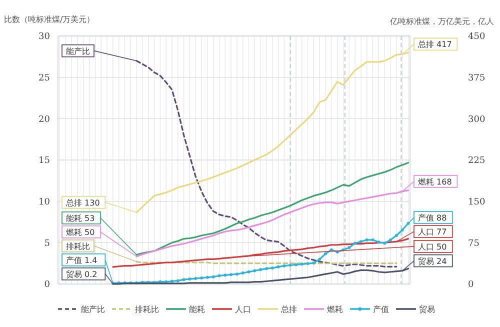  What do you see at coordinates (44, 119) in the screenshot?
I see `y-tick-label: 20` at bounding box center [44, 119].